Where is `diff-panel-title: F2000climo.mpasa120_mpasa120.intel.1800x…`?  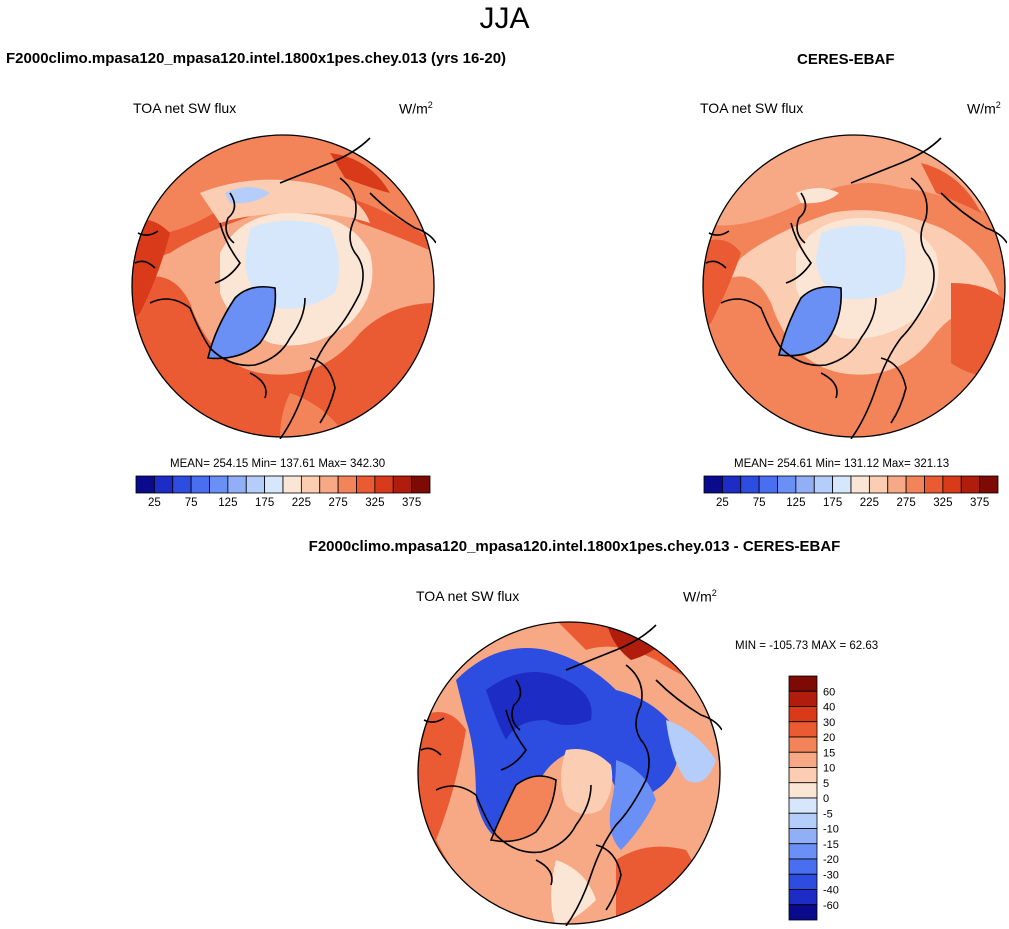
diff-panel-title: F2000climo.mpasa120_mpasa120.intel.1800x… is located at coordinates (574, 546).